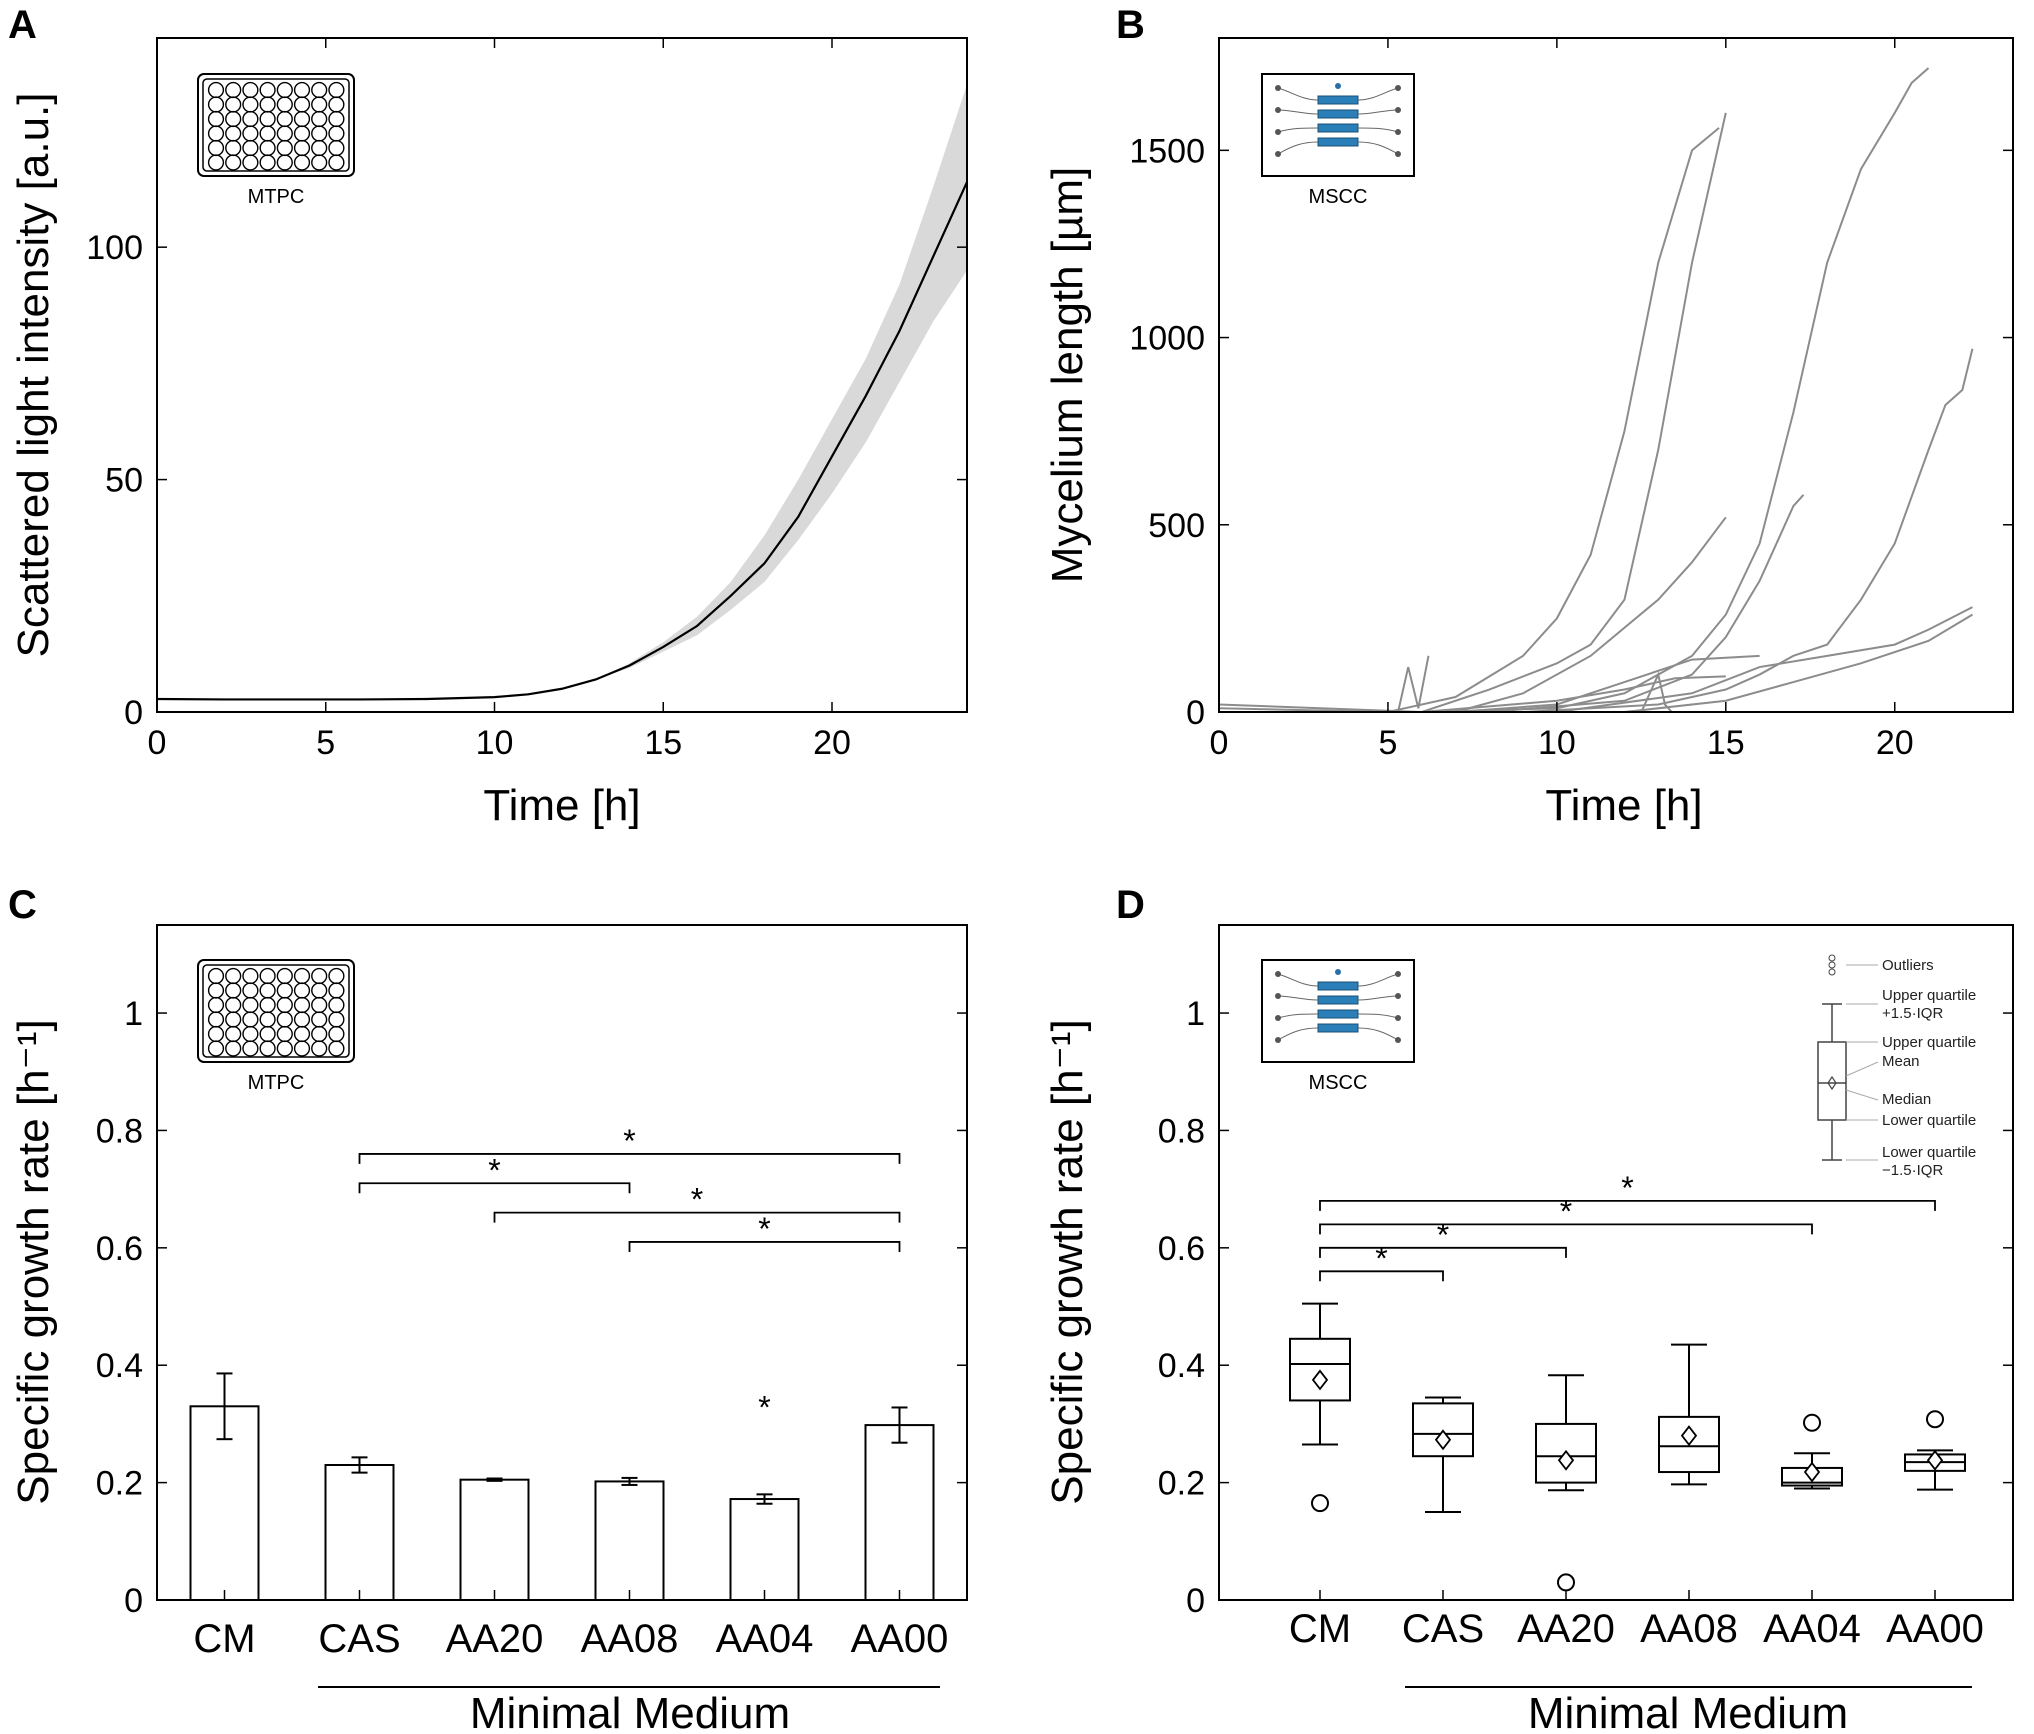  Describe the element at coordinates (1338, 1006) in the screenshot. I see `microfluidic-chip-drawing` at that location.